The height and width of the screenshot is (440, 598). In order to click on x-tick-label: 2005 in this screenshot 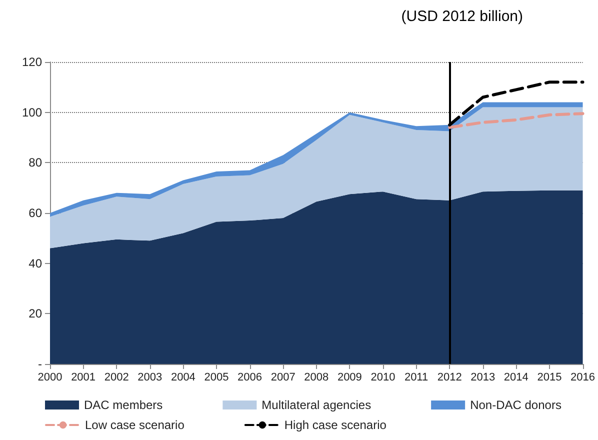, I will do `click(216, 378)`.